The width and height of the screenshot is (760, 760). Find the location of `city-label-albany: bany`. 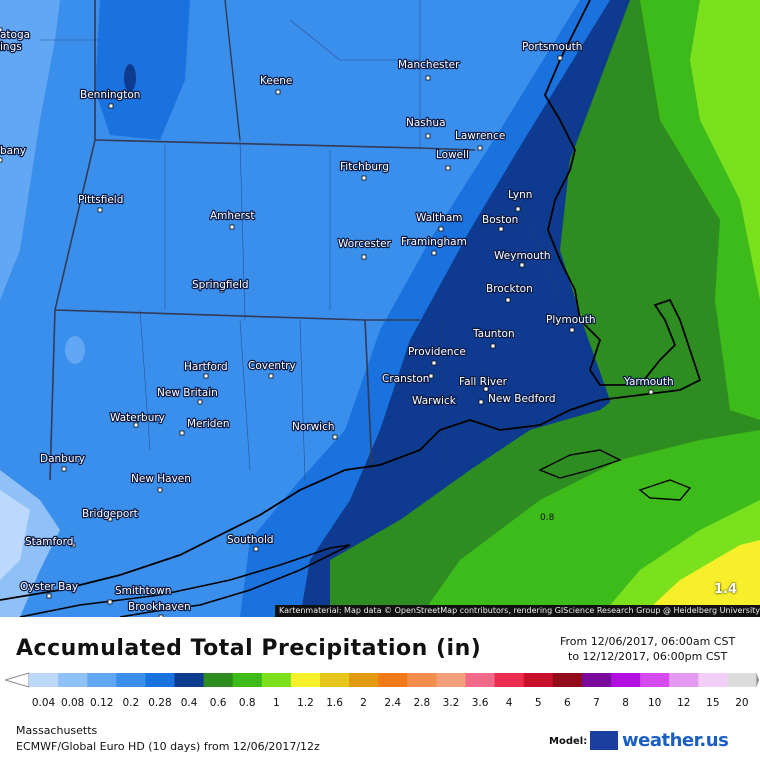

city-label-albany: bany is located at coordinates (13, 151).